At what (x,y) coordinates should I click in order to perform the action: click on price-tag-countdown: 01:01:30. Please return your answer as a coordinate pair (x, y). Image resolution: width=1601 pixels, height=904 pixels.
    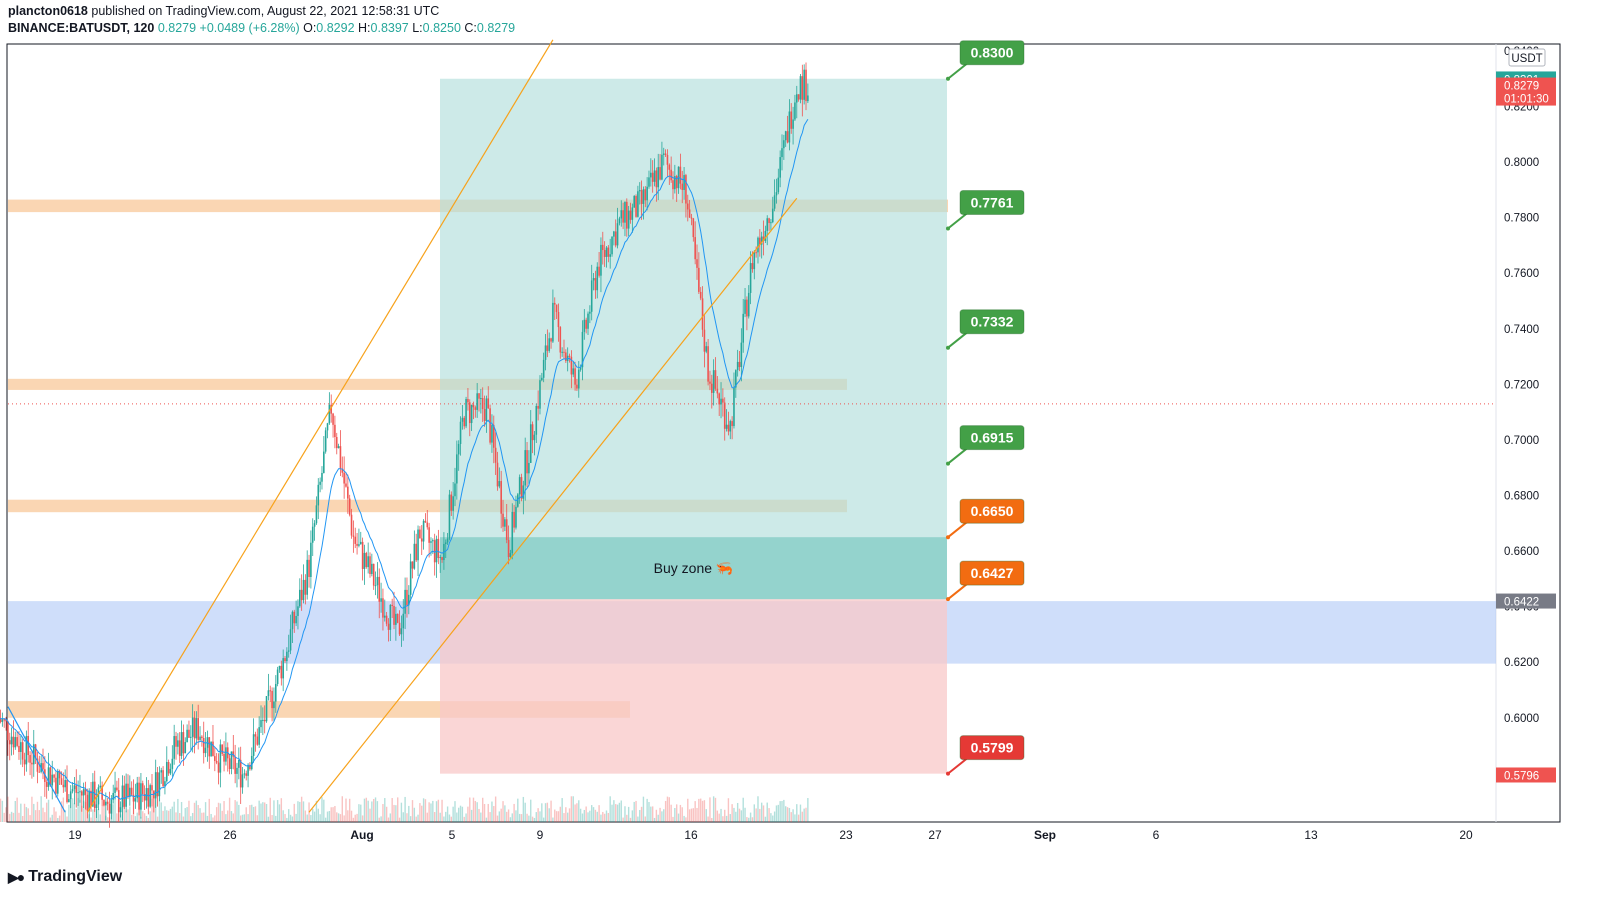
    Looking at the image, I should click on (1526, 100).